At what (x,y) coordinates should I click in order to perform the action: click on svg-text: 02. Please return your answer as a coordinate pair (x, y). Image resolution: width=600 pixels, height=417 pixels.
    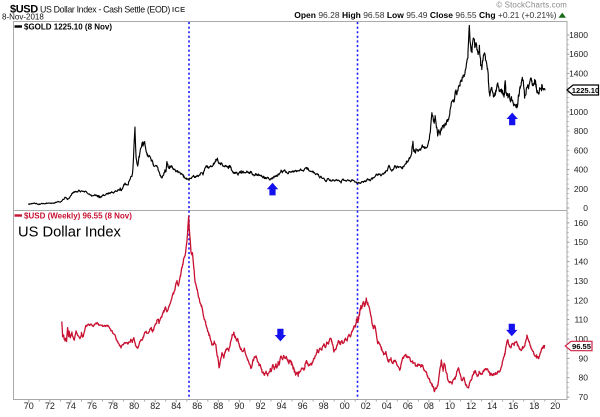
    Looking at the image, I should click on (366, 406).